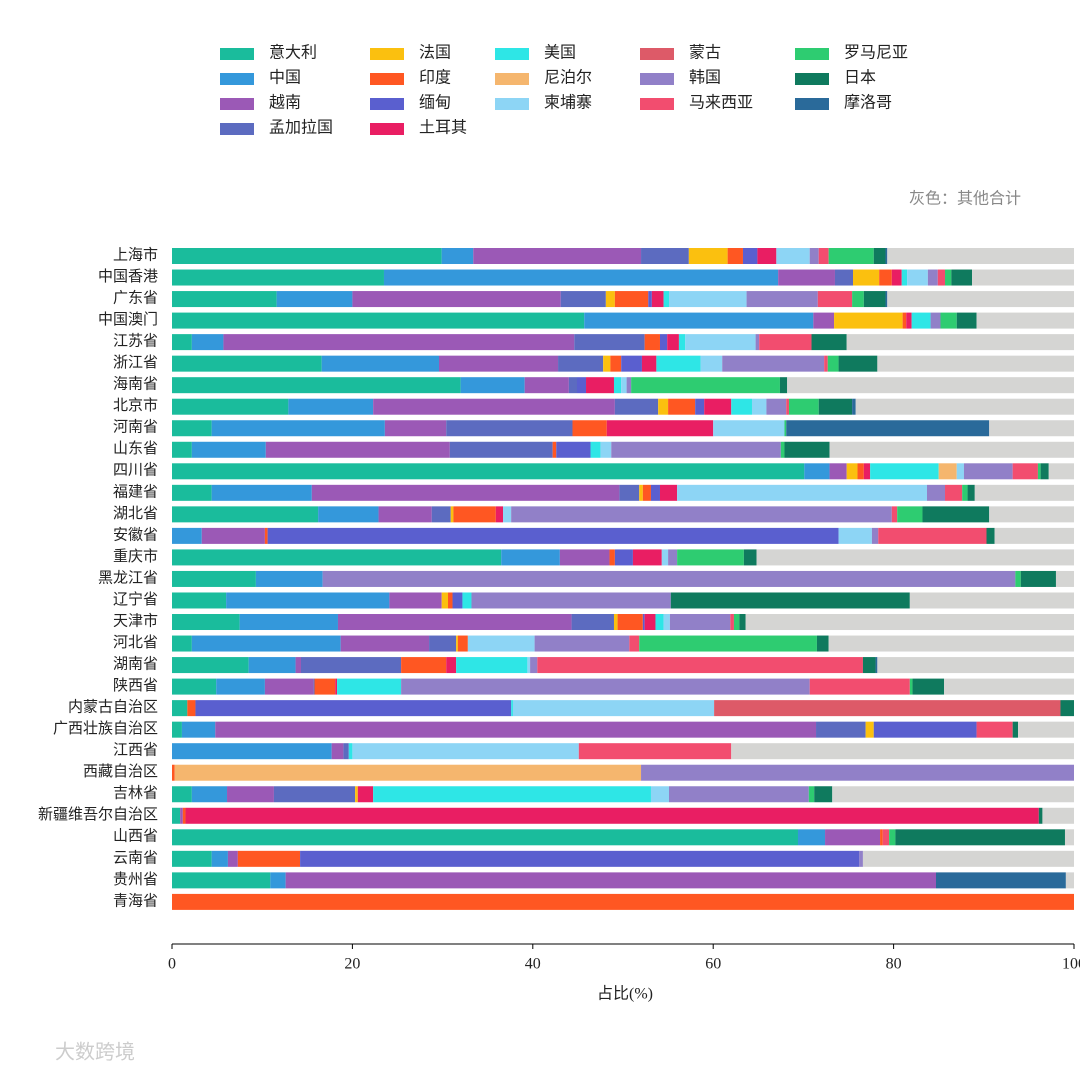 This screenshot has width=1080, height=1073. I want to click on y-tick-label: 浙江省, so click(135, 362).